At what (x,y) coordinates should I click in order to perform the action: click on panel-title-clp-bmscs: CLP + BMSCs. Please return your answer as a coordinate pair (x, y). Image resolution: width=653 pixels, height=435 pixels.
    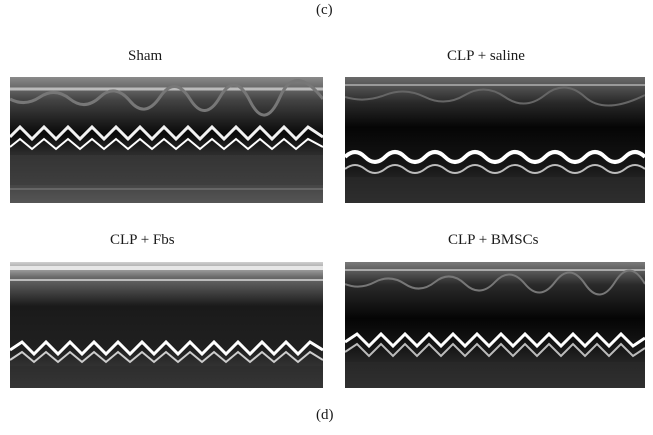
    Looking at the image, I should click on (493, 240).